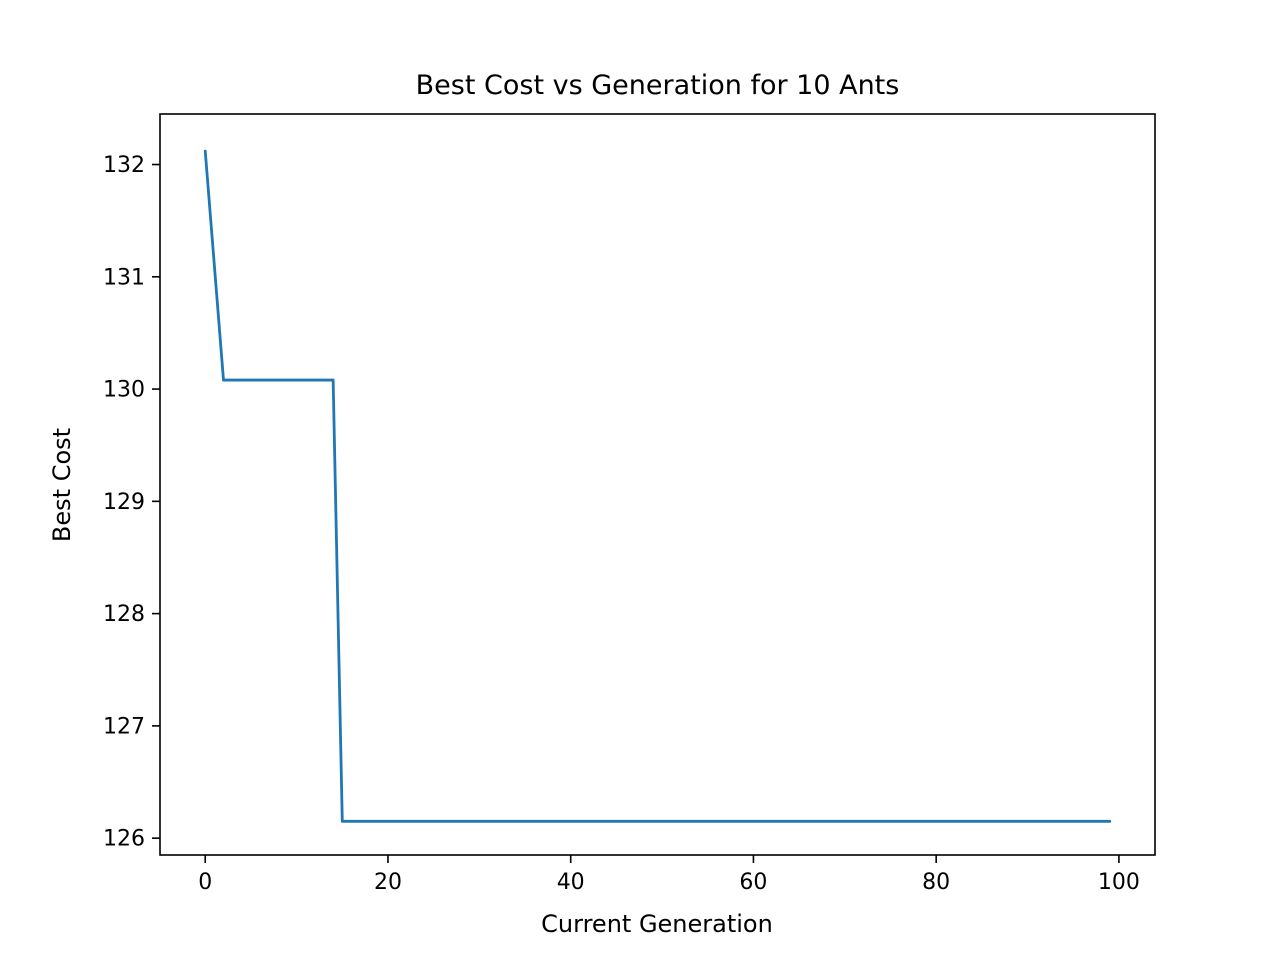 This screenshot has height=960, width=1280. What do you see at coordinates (388, 882) in the screenshot?
I see `x-tick-label: 20` at bounding box center [388, 882].